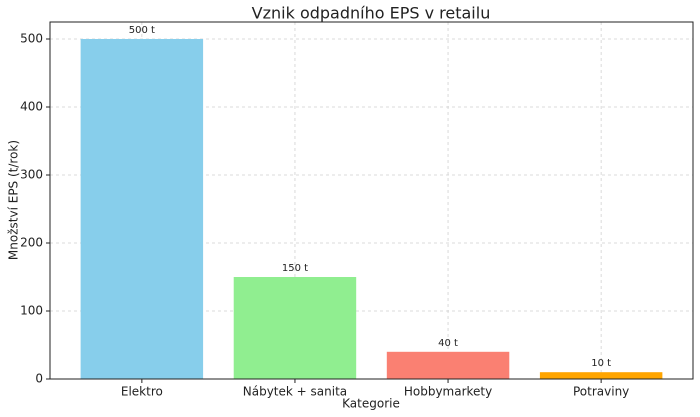 The height and width of the screenshot is (417, 700). What do you see at coordinates (295, 392) in the screenshot?
I see `x-tick-label: Nábytek + sanita` at bounding box center [295, 392].